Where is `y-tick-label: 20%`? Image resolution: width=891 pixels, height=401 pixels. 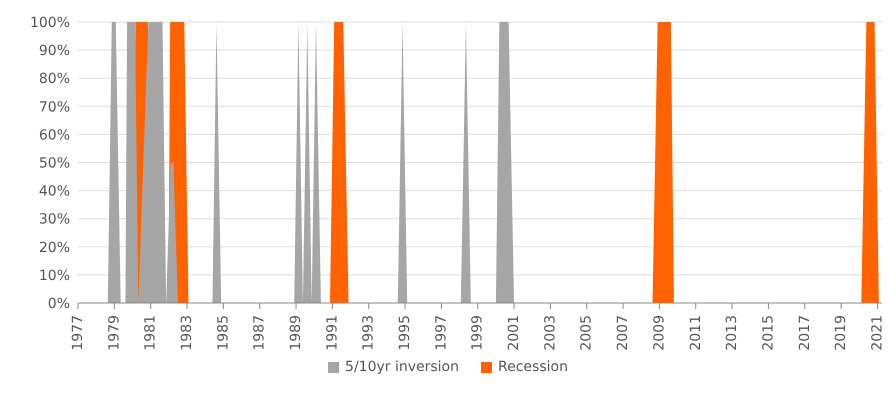
y-tick-label: 20% is located at coordinates (54, 248).